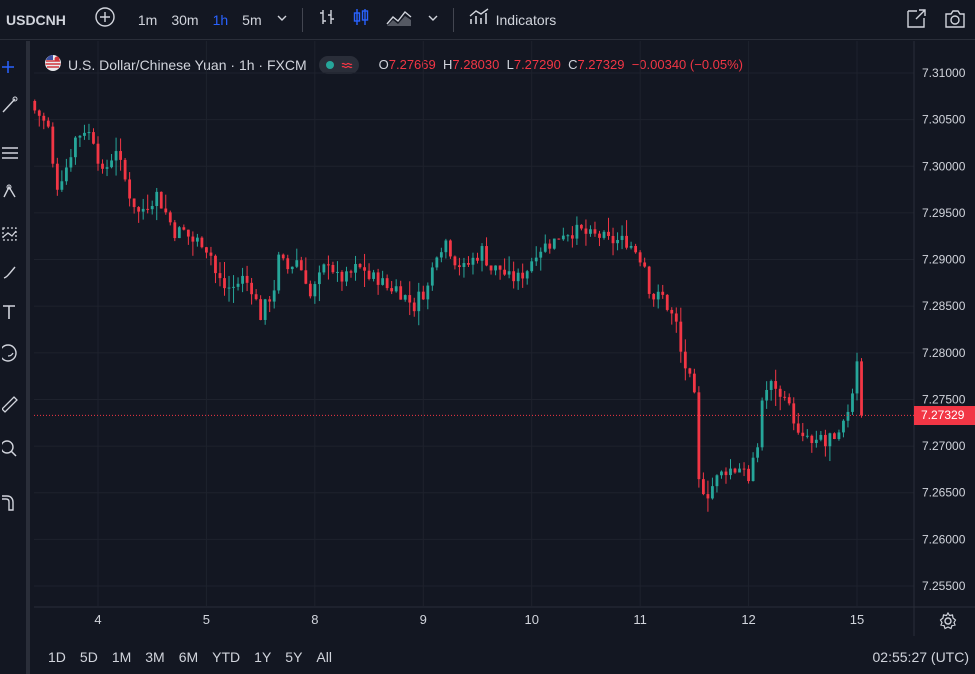 This screenshot has width=975, height=674. I want to click on range-1m: 1M, so click(121, 657).